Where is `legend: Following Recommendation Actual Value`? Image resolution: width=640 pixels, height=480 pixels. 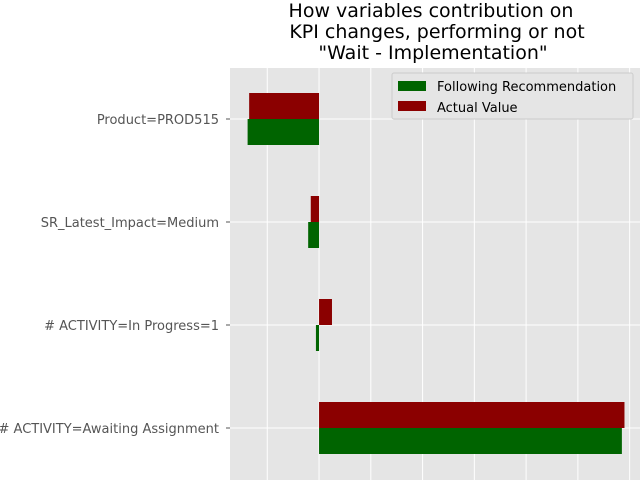 legend: Following Recommendation Actual Value is located at coordinates (512, 96).